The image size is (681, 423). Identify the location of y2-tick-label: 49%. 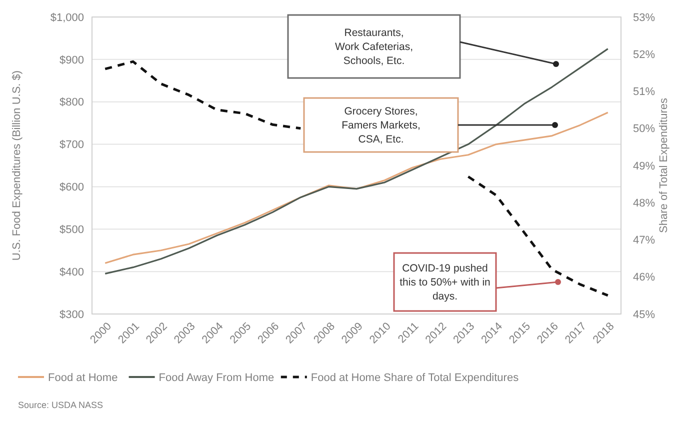
(644, 166).